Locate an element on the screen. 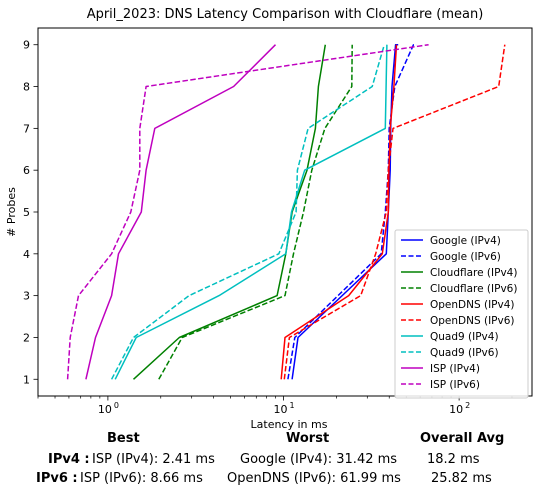  legend-label: Quad9 (IPv6) is located at coordinates (464, 353).